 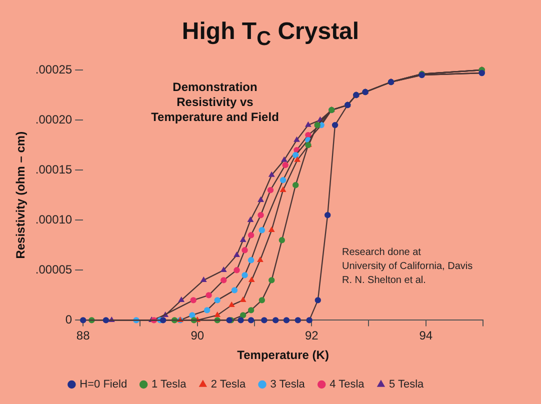 What do you see at coordinates (311, 335) in the screenshot?
I see `x-tick-label: 92` at bounding box center [311, 335].